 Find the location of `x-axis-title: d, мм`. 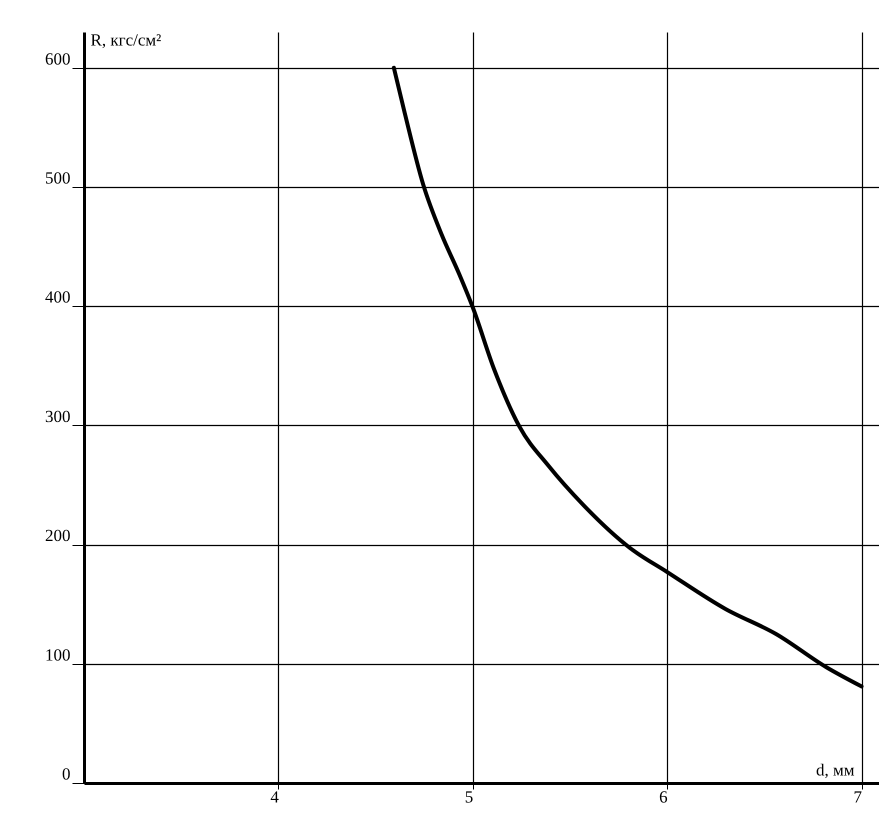

x-axis-title: d, мм is located at coordinates (835, 770).